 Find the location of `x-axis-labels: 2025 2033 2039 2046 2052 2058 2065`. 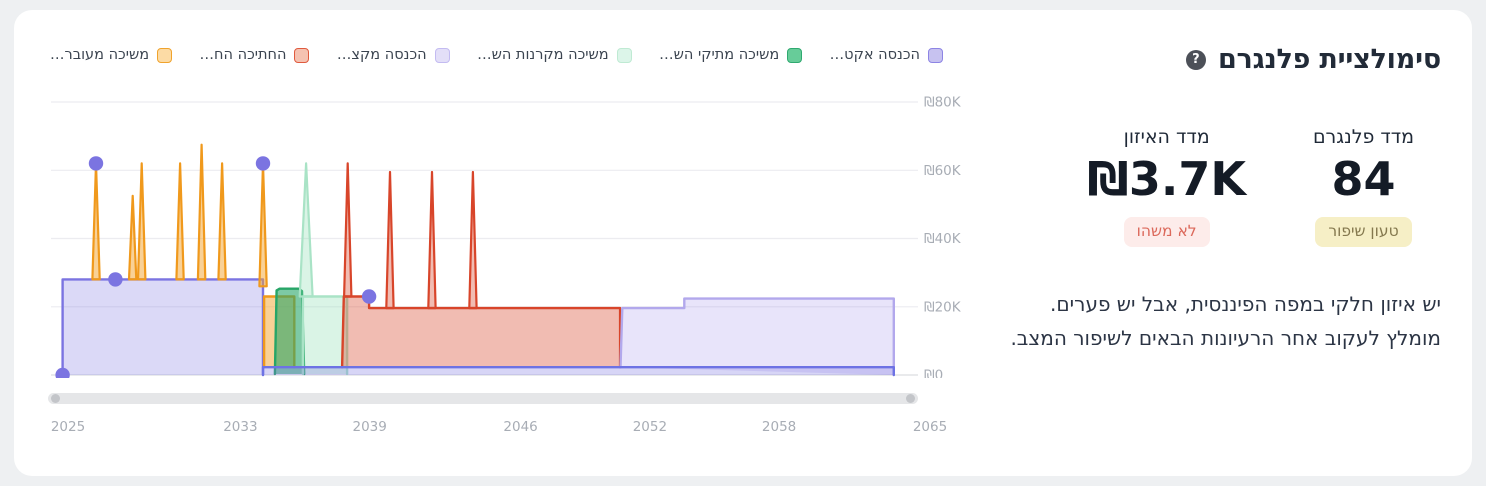

x-axis-labels: 2025 2033 2039 2046 2052 2058 2065 is located at coordinates (497, 429).